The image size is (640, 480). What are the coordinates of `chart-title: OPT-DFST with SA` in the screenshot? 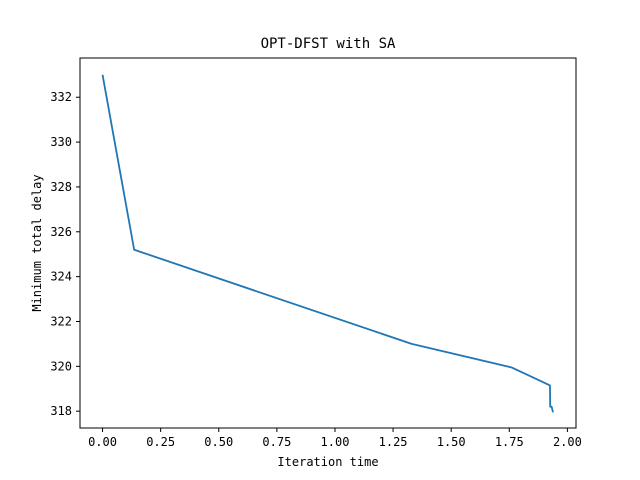 It's located at (328, 44).